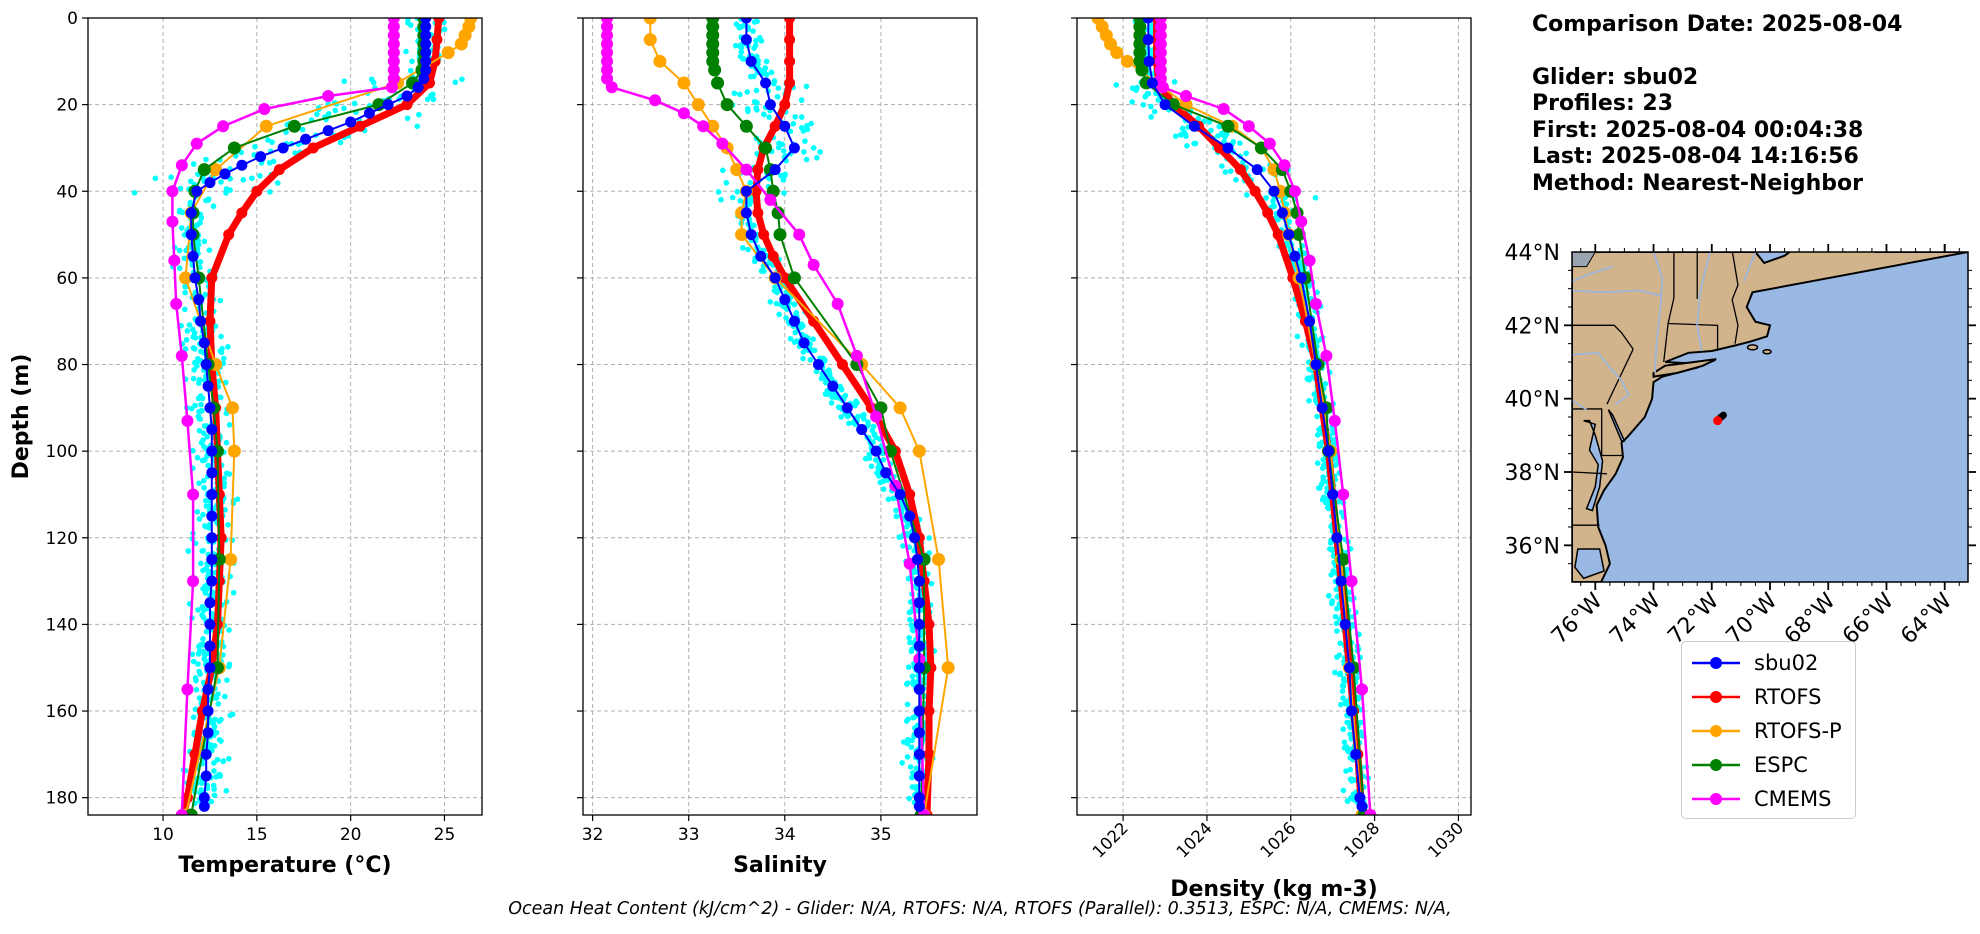 This screenshot has width=1980, height=934. Describe the element at coordinates (1274, 889) in the screenshot. I see `x-axis-label: Density (kg m-3)` at that location.